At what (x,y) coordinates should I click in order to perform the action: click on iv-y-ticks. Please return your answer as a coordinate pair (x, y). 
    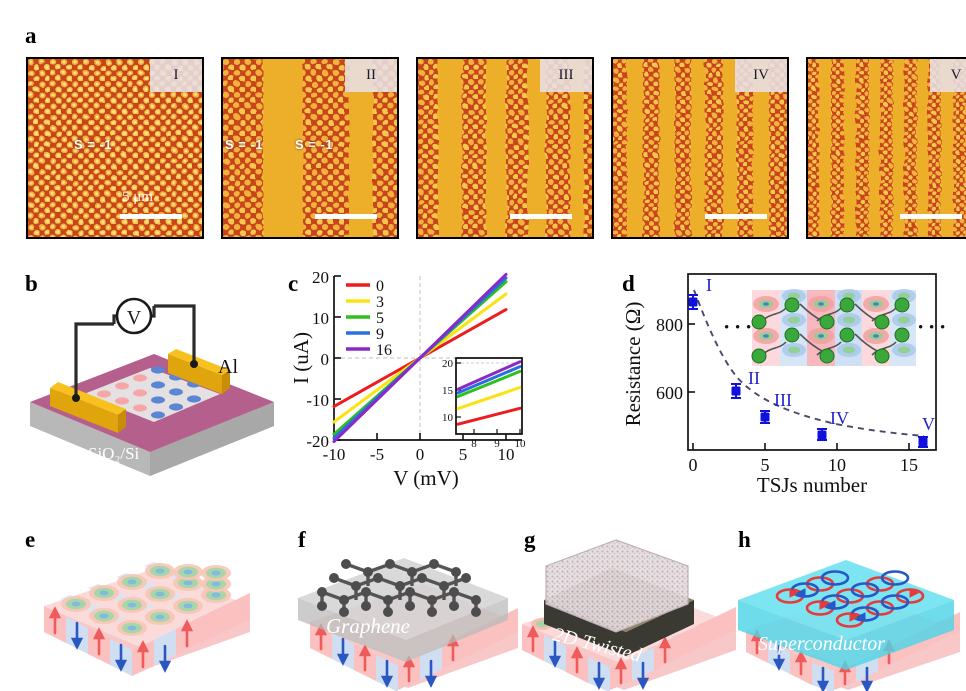
    Looking at the image, I should click on (337, 358).